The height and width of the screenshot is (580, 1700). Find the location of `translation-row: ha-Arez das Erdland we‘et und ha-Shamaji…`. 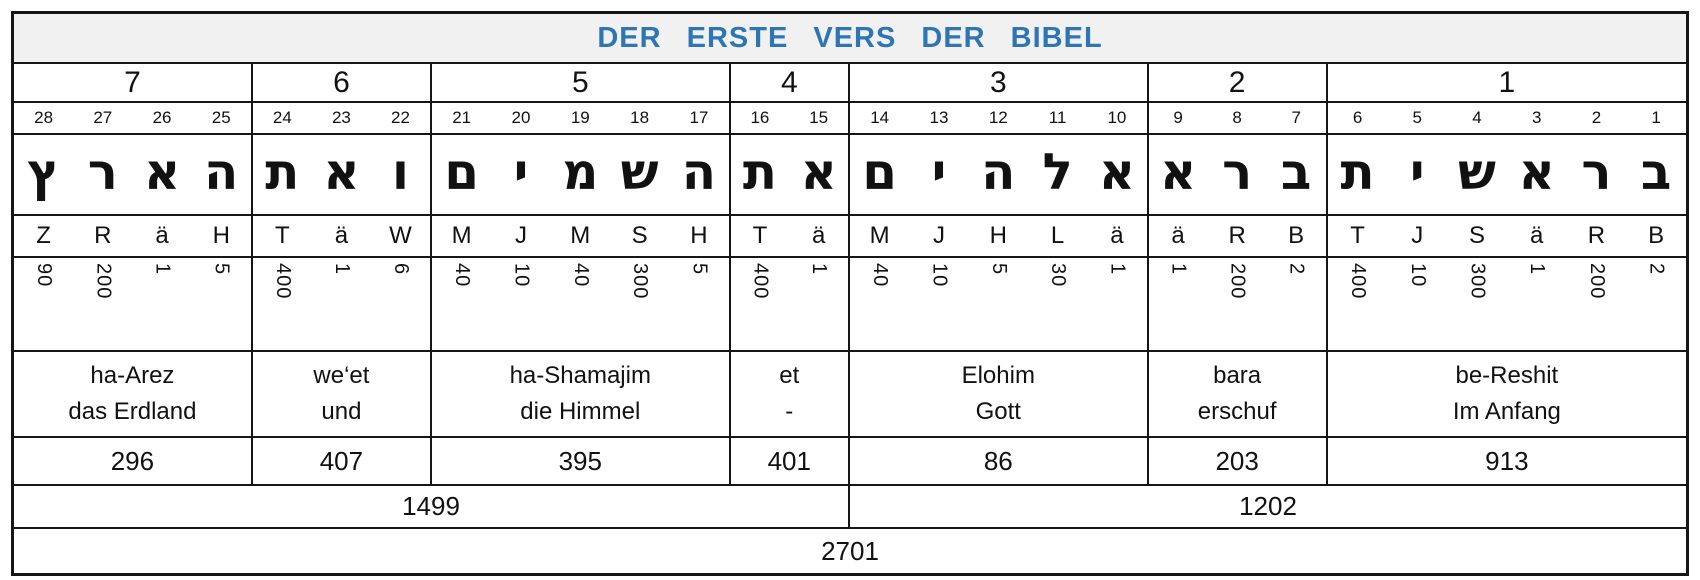

translation-row: ha-Arez das Erdland we‘et und ha-Shamaji… is located at coordinates (850, 395).